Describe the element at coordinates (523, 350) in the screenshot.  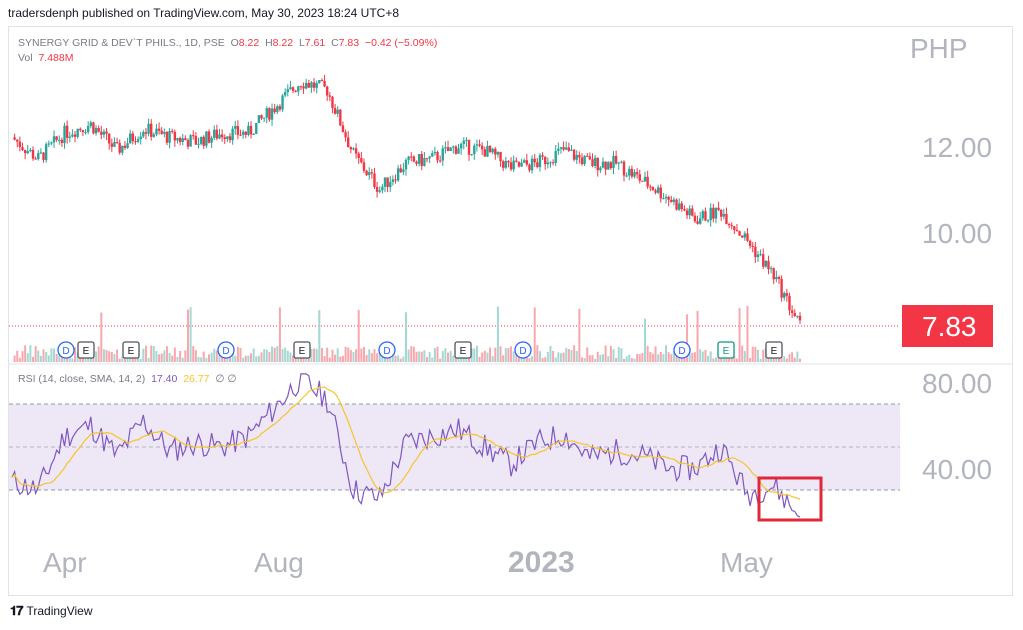
I see `dividend-marker: D` at that location.